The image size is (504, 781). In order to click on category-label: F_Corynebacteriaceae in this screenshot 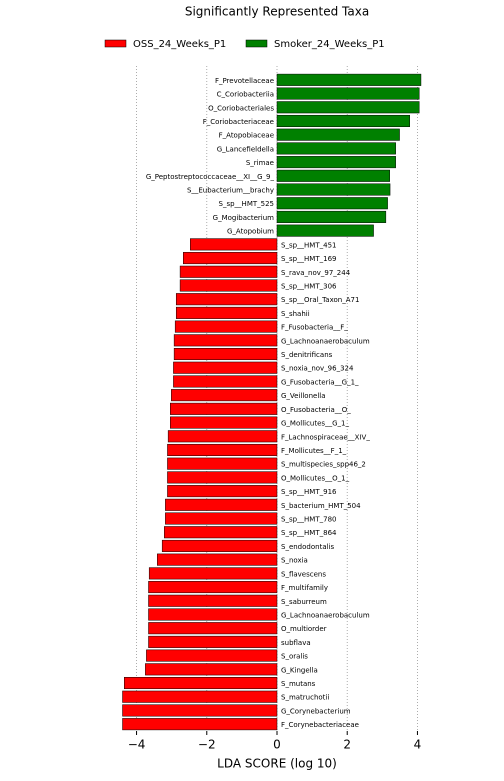, I will do `click(320, 725)`.